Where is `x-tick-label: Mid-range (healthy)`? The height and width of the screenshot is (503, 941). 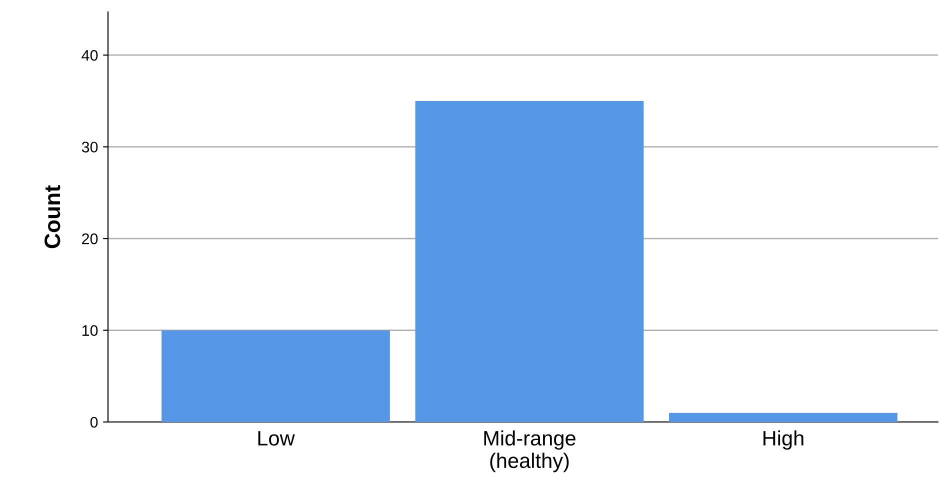 x-tick-label: Mid-range (healthy) is located at coordinates (530, 451).